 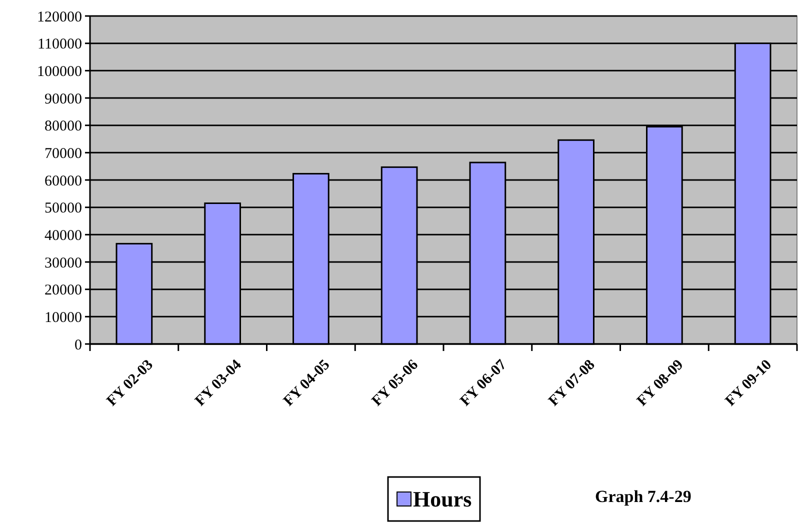 I want to click on y-tick-label: 50000, so click(x=63, y=208).